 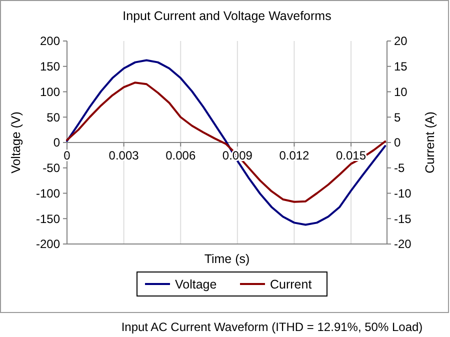 What do you see at coordinates (50, 91) in the screenshot?
I see `y-tick-label: 100` at bounding box center [50, 91].